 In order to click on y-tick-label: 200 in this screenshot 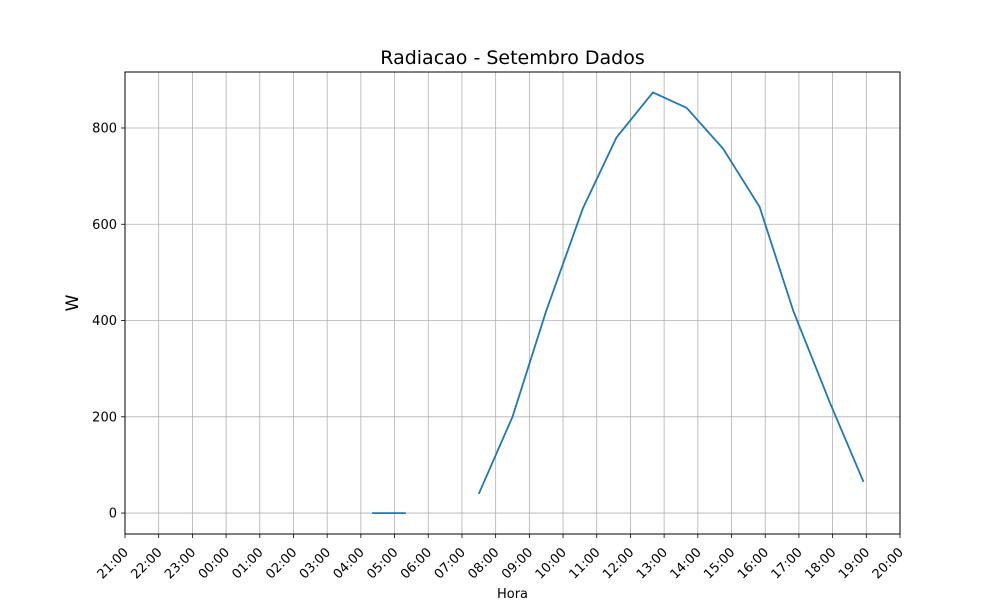, I will do `click(104, 417)`.